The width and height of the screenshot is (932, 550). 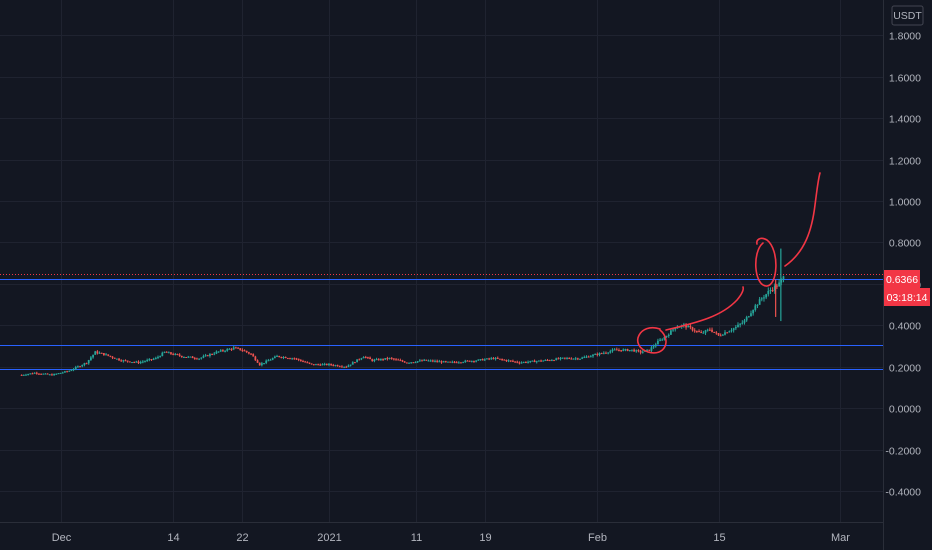 I want to click on currency-badge: USDT, so click(x=907, y=15).